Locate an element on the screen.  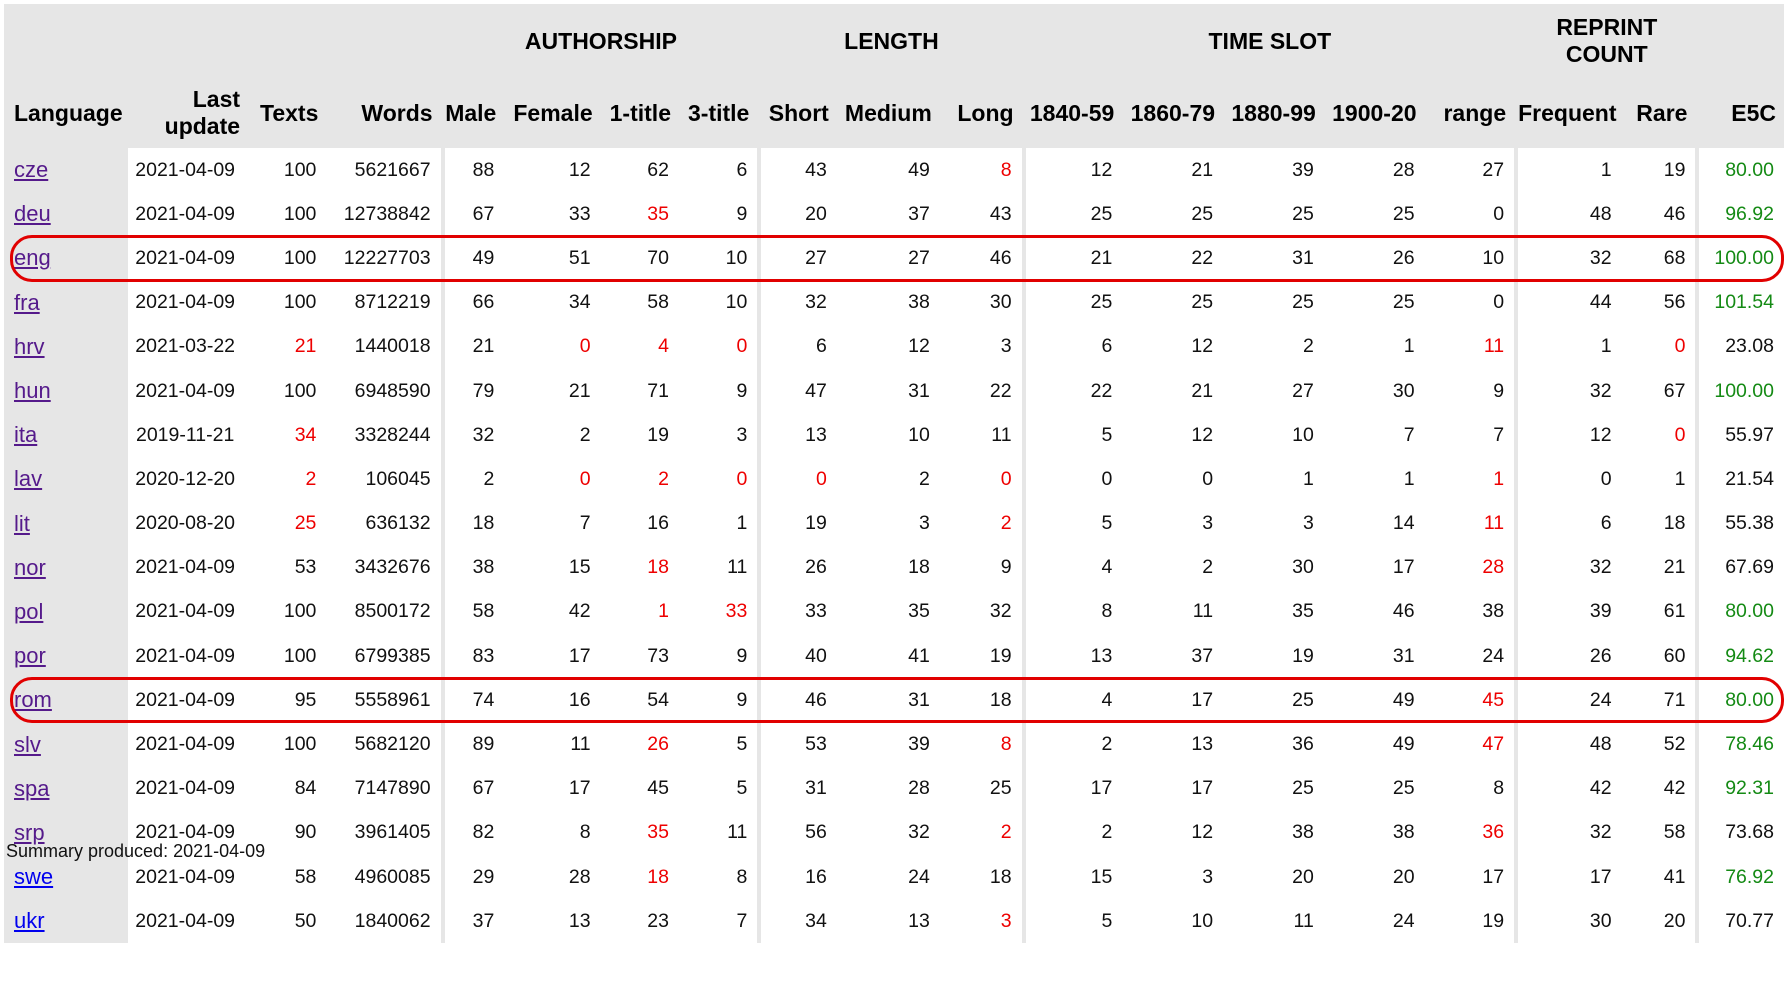
language-link-ita: ita is located at coordinates (26, 435).